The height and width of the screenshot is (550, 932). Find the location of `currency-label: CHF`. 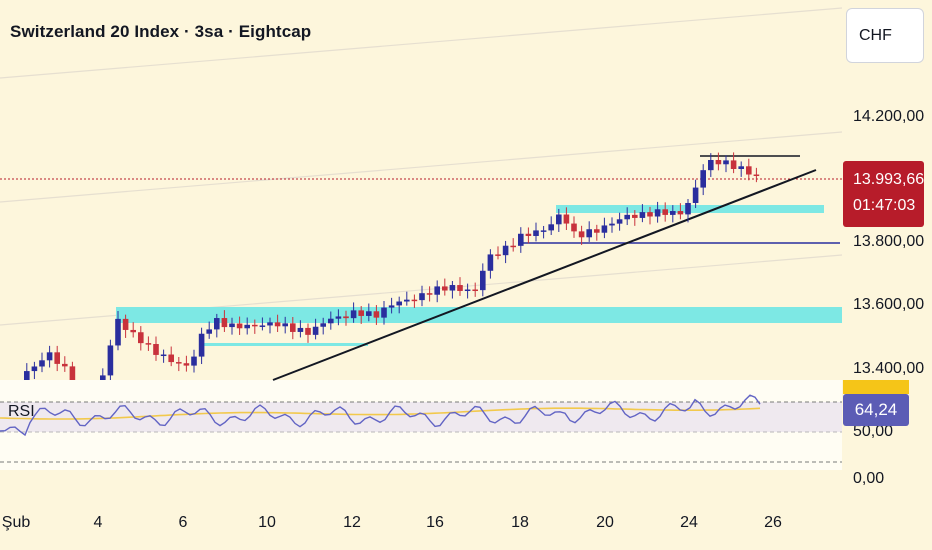

currency-label: CHF is located at coordinates (875, 35).